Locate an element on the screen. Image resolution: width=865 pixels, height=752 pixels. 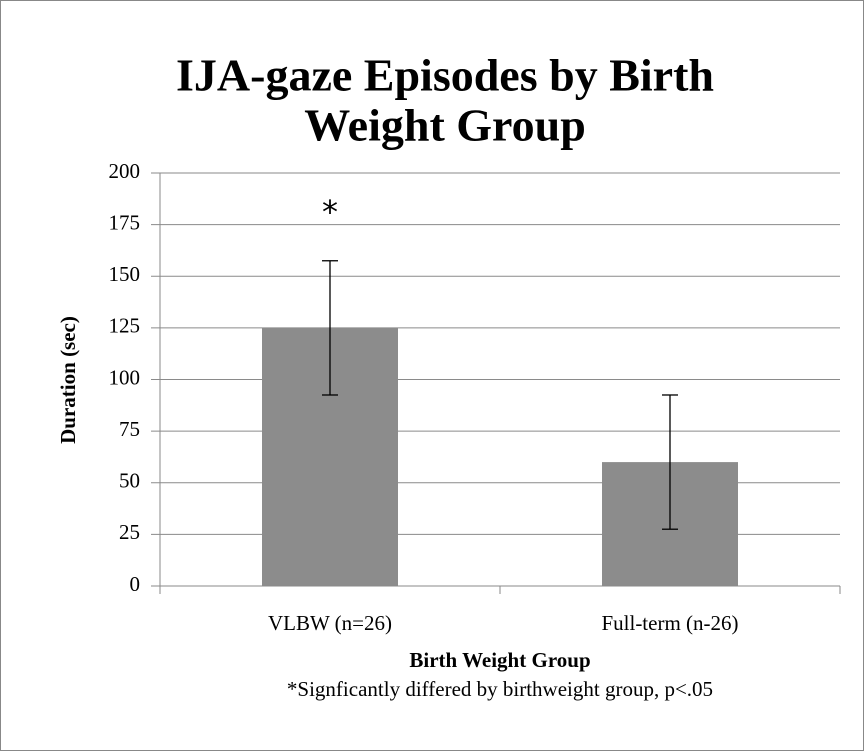
y-tick-label: 75 is located at coordinates (129, 429).